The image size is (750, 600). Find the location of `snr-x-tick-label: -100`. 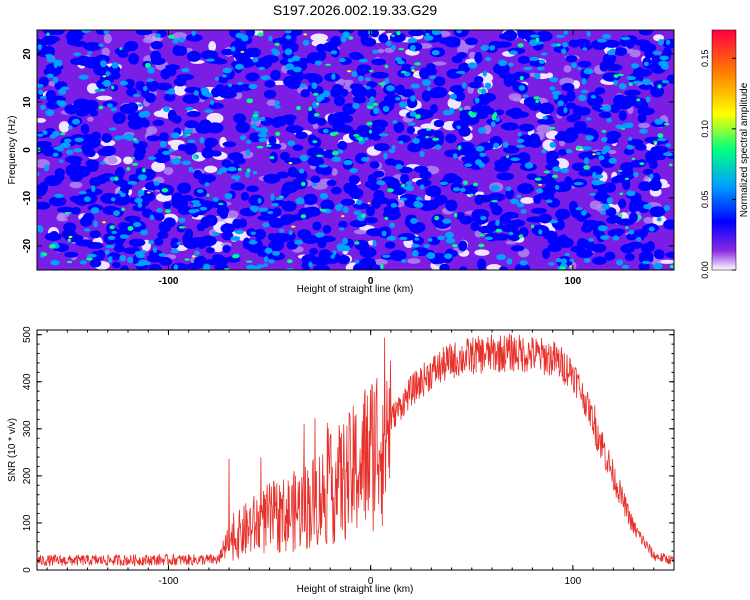

snr-x-tick-label: -100 is located at coordinates (168, 581).